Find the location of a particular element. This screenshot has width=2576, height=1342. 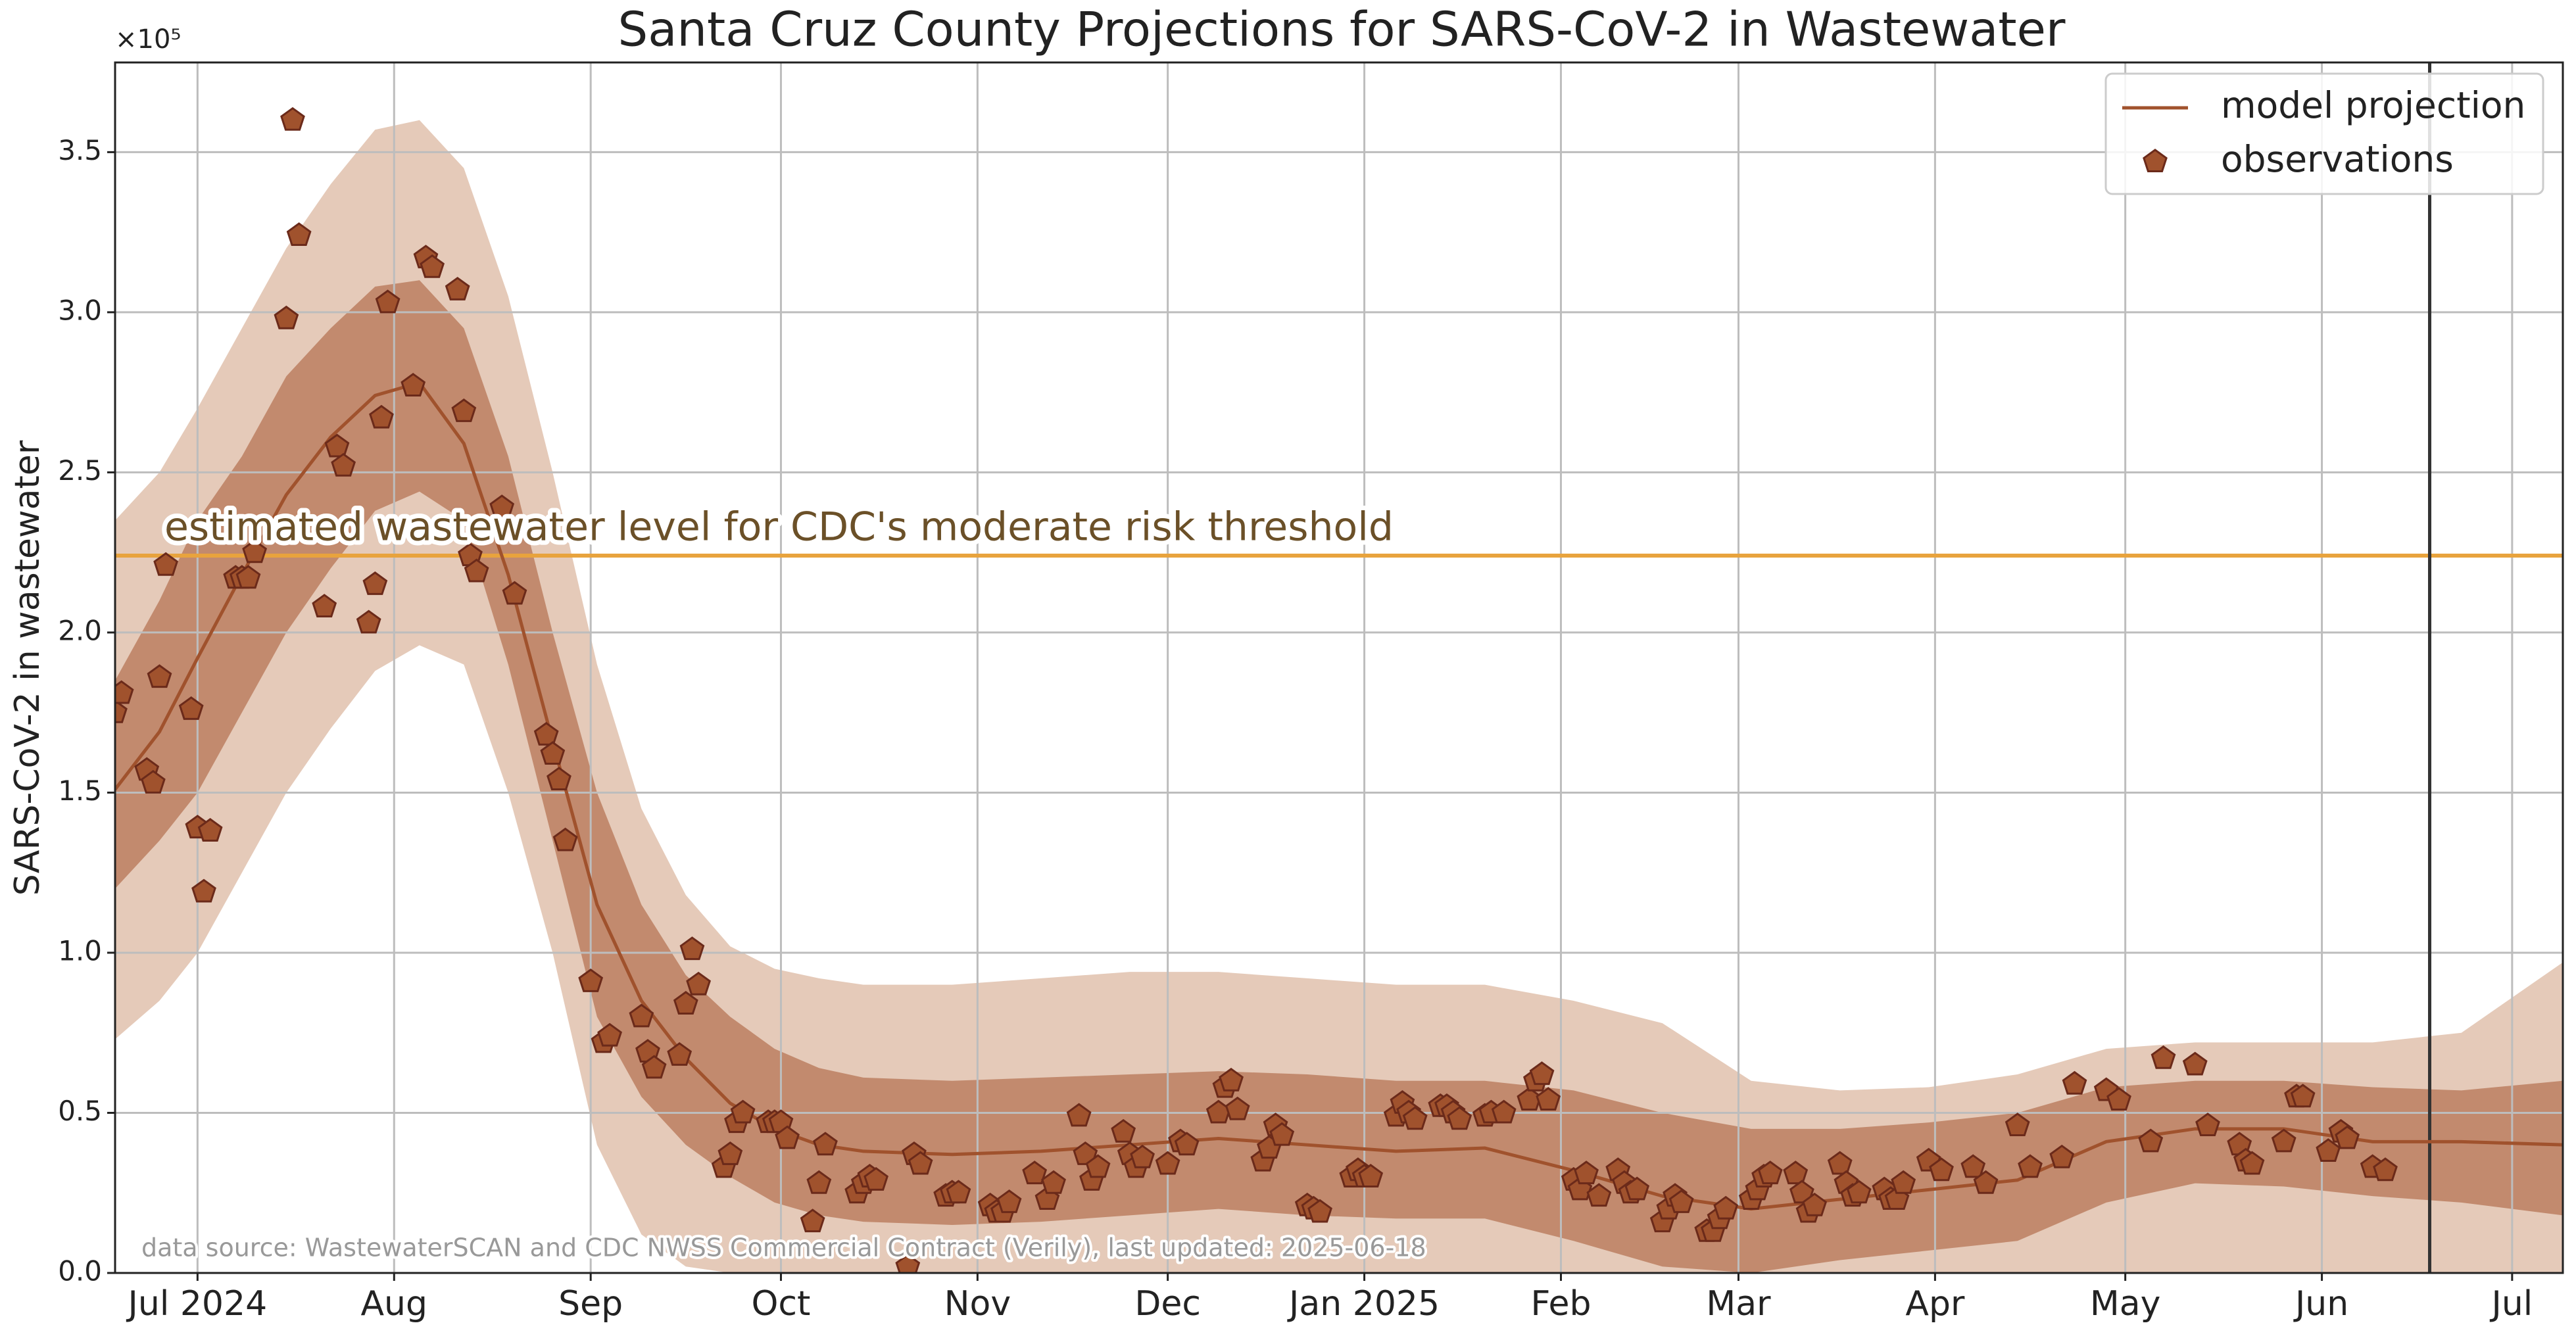

x-tick-label: Dec is located at coordinates (1168, 1304).